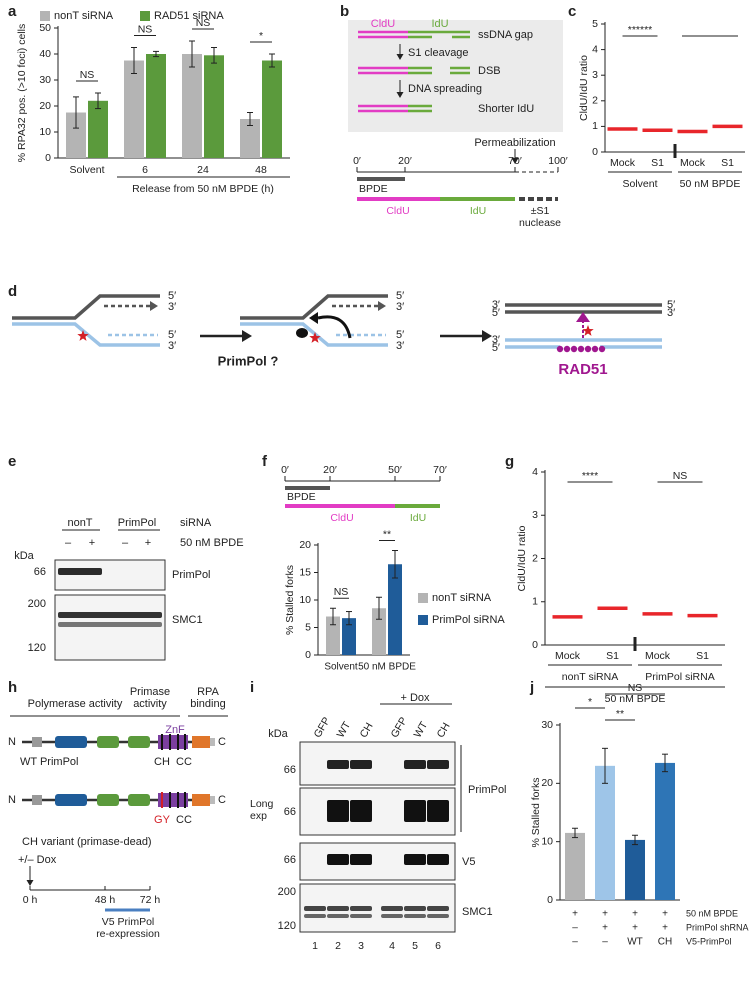 Image resolution: width=752 pixels, height=1000 pixels. Describe the element at coordinates (712, 913) in the screenshot. I see `table-row-label: 50 nM BPDE` at that location.